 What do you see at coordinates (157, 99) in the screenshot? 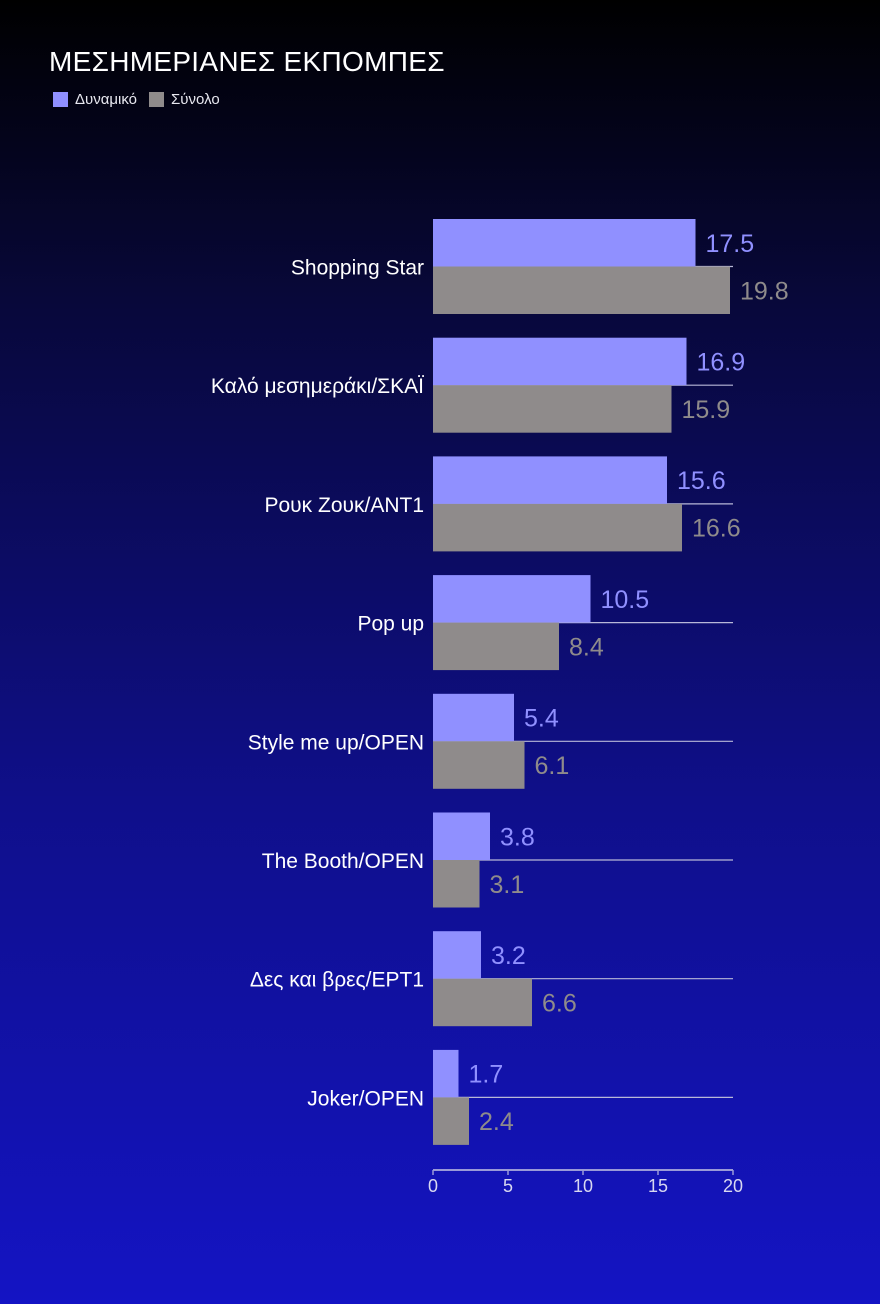
I see `legend-swatch-total` at bounding box center [157, 99].